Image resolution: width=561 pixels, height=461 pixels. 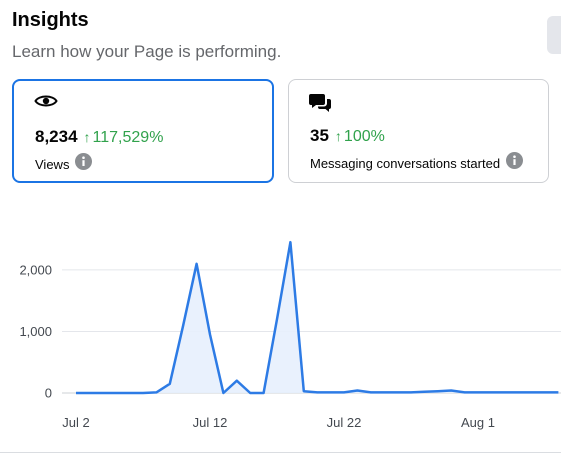 I want to click on views-value: 8,234, so click(x=56, y=136).